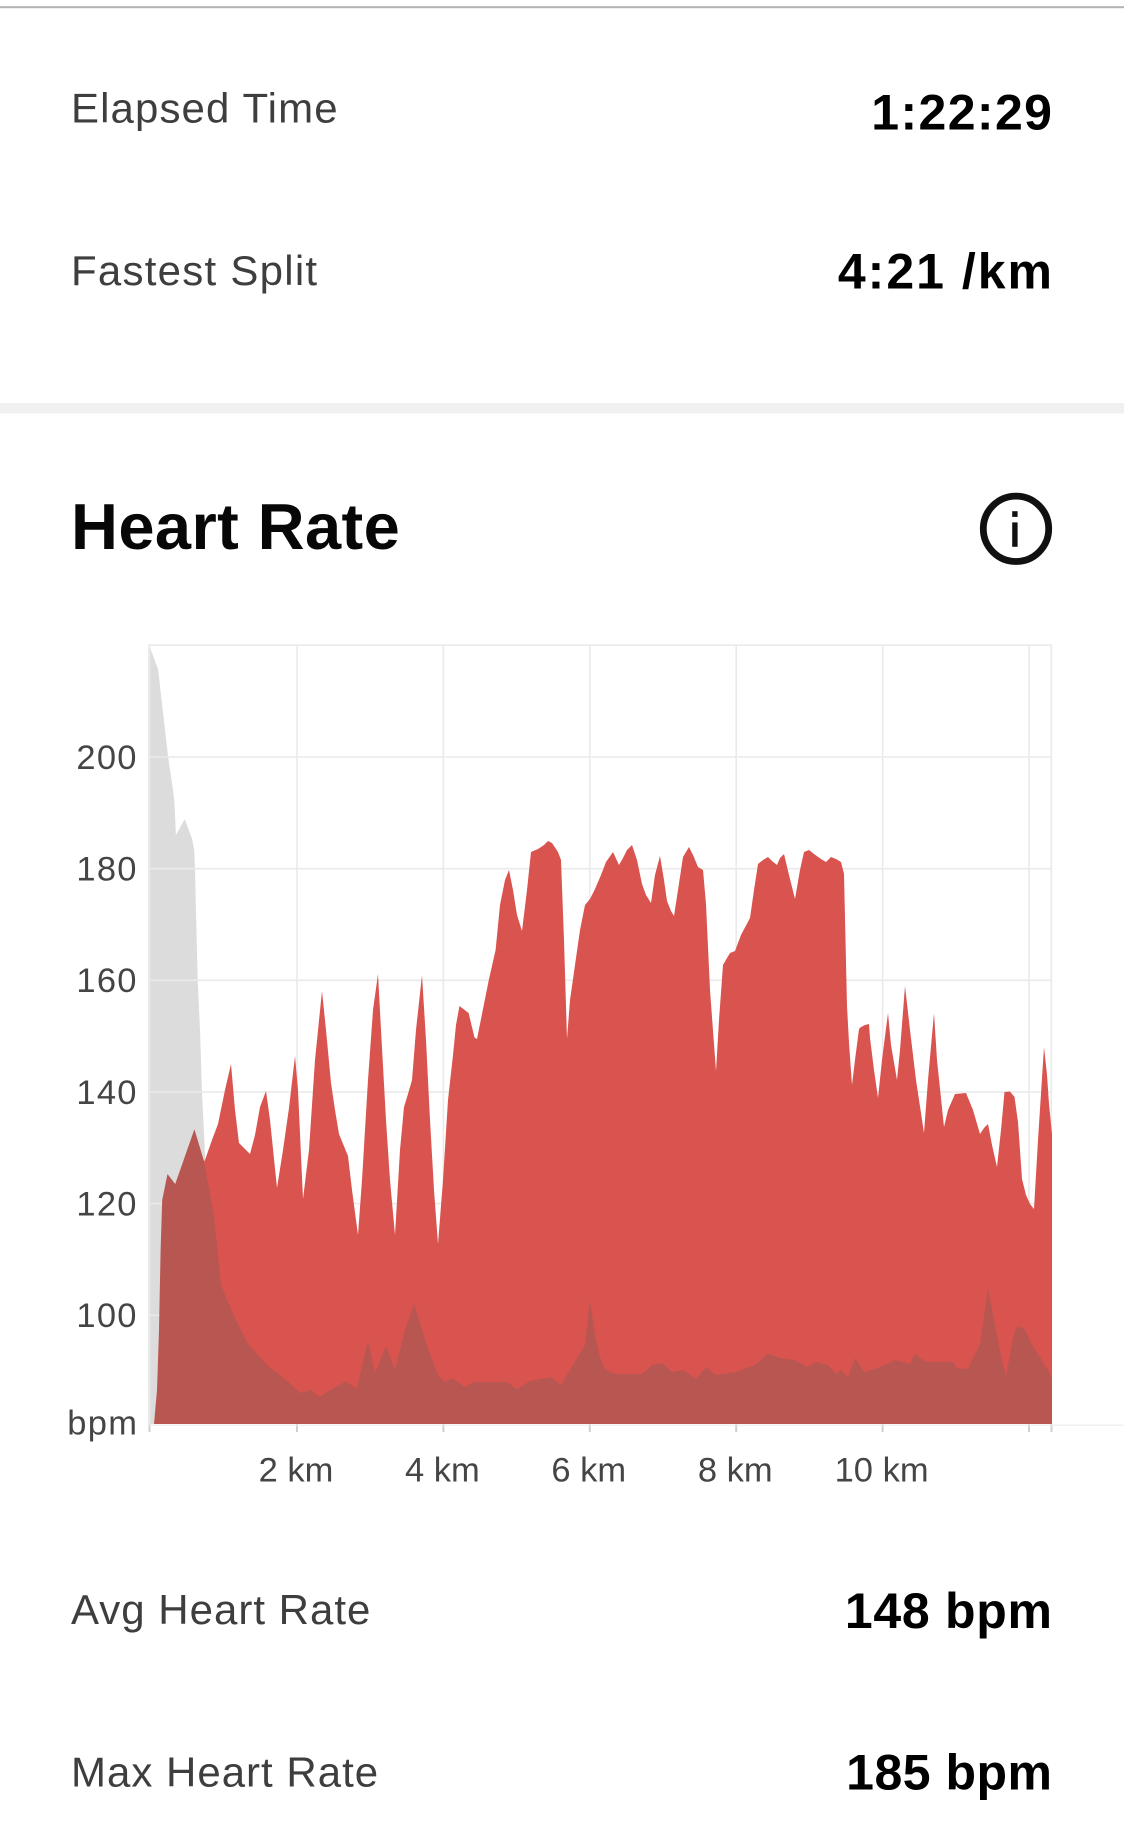  I want to click on svg-text: 8 km, so click(735, 1471).